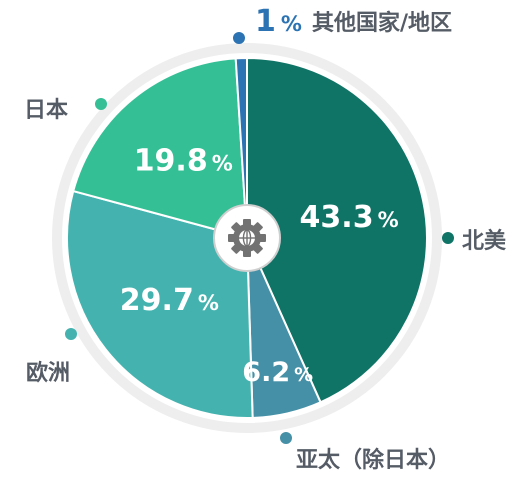 This screenshot has width=524, height=479. What do you see at coordinates (278, 21) in the screenshot?
I see `slice-value-label: 1%` at bounding box center [278, 21].